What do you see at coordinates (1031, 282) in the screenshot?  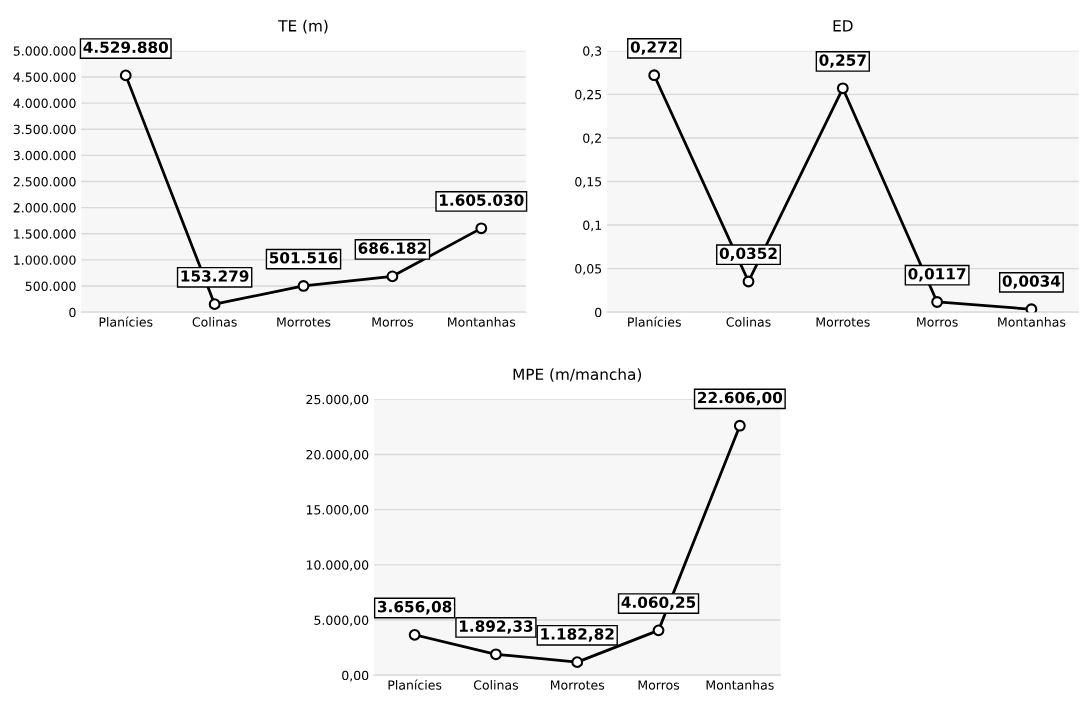 I see `data-label: 0,0034` at bounding box center [1031, 282].